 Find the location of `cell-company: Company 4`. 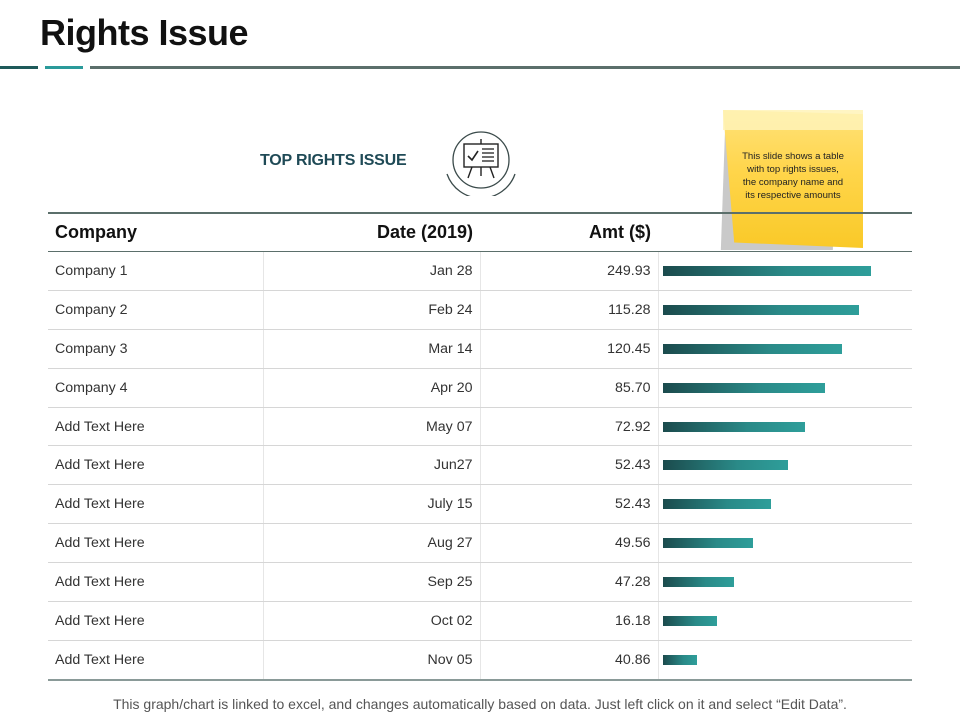

cell-company: Company 4 is located at coordinates (155, 388).